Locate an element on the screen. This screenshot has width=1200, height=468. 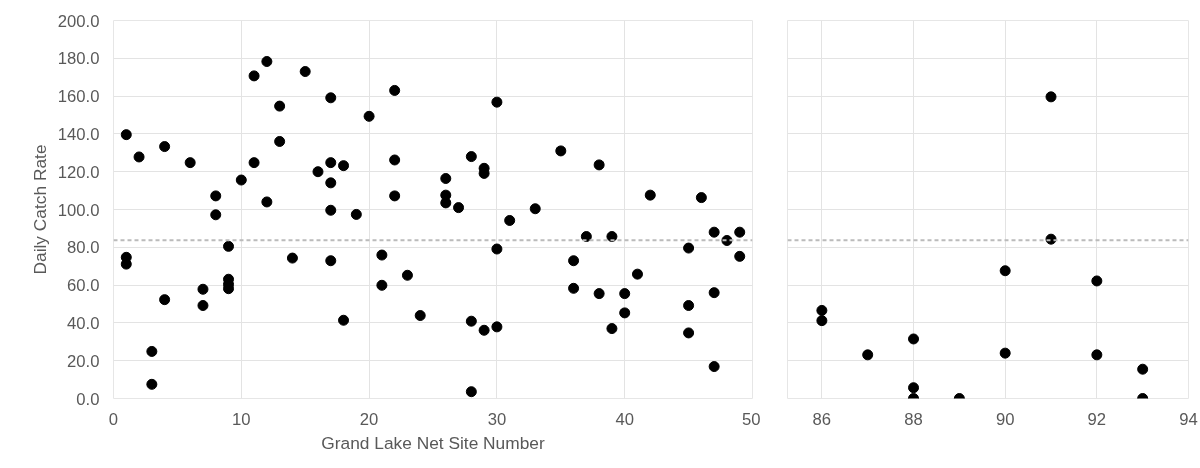
x-tick-label: 0 is located at coordinates (113, 419).